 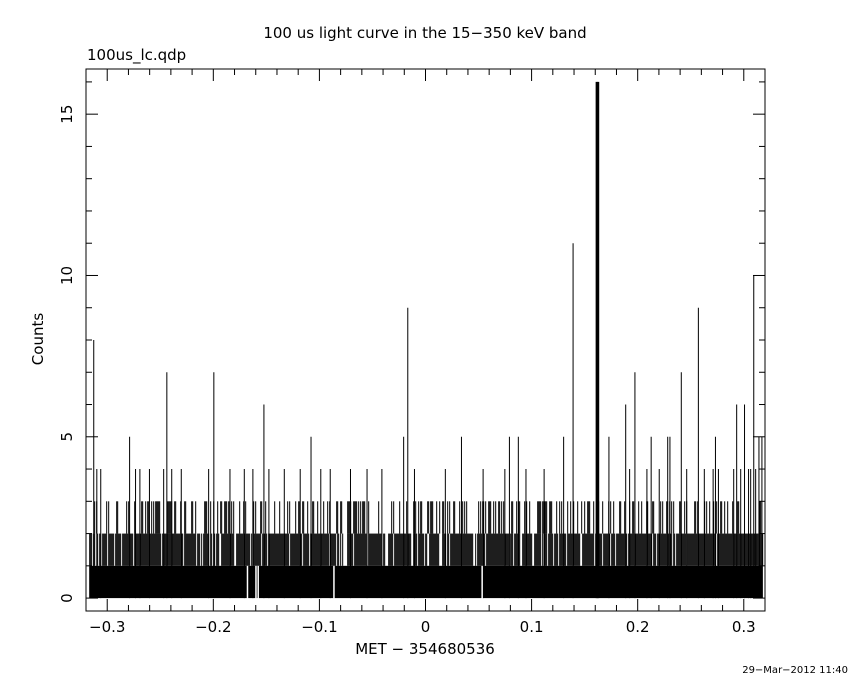 I want to click on x-tick-label: −0.1, so click(x=319, y=627).